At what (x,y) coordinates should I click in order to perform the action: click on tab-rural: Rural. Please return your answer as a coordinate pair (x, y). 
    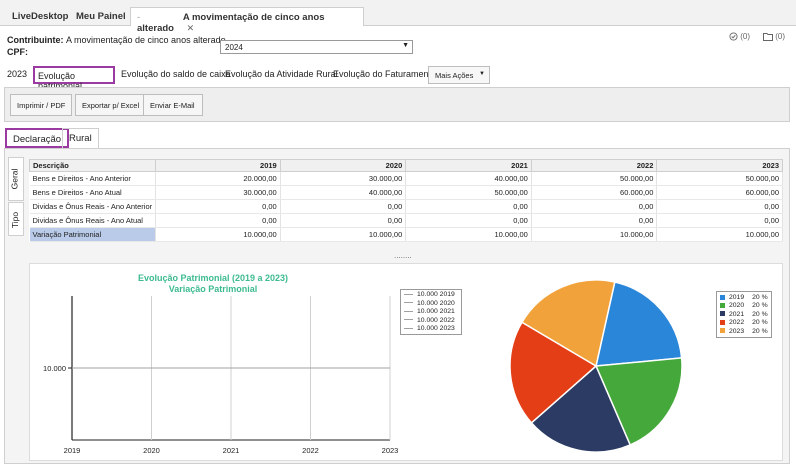
    Looking at the image, I should click on (80, 138).